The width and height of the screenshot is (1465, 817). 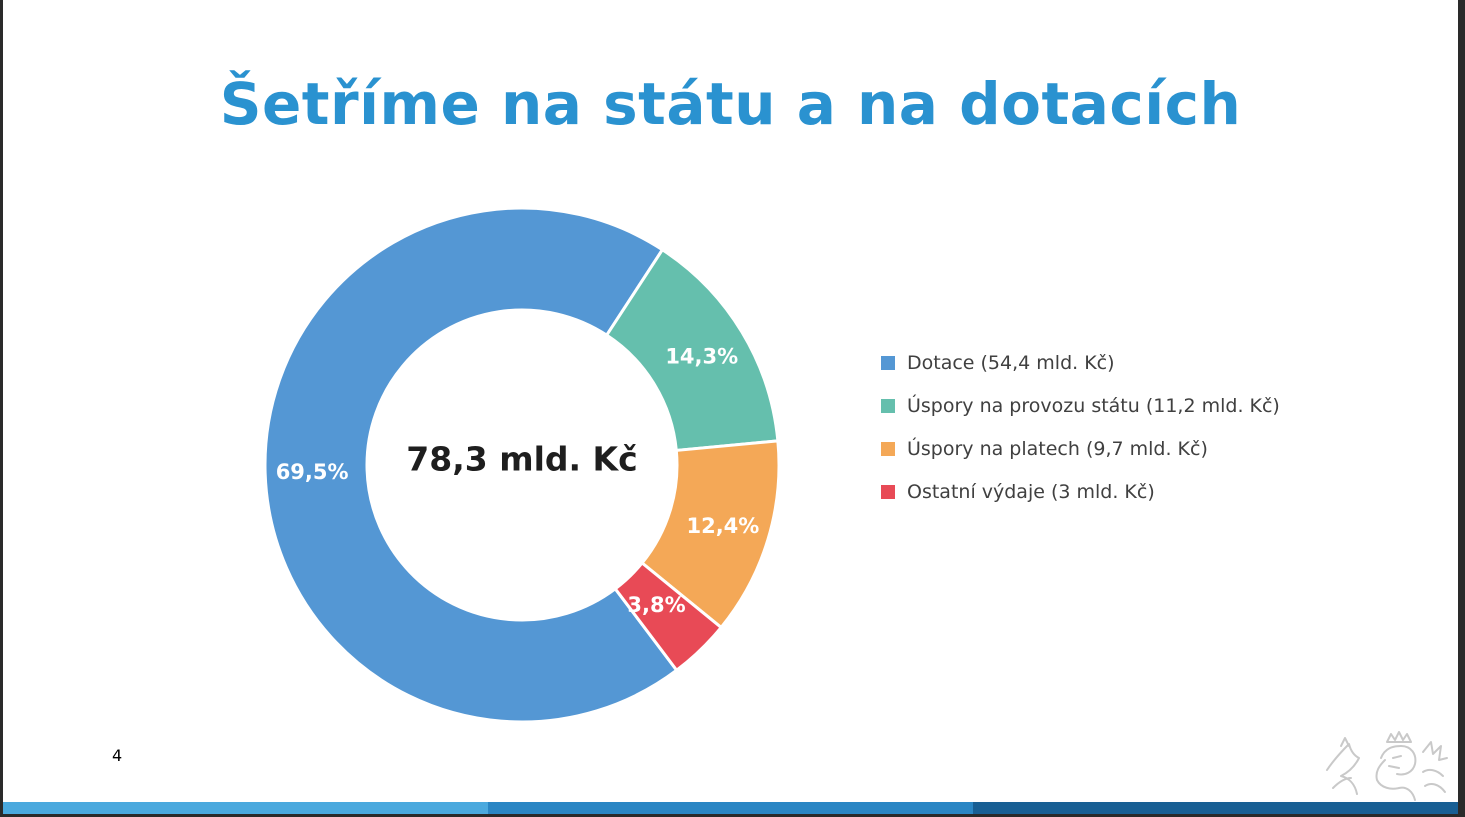 I want to click on slice-percent-label-uspory-provoz: 14,3%, so click(x=701, y=356).